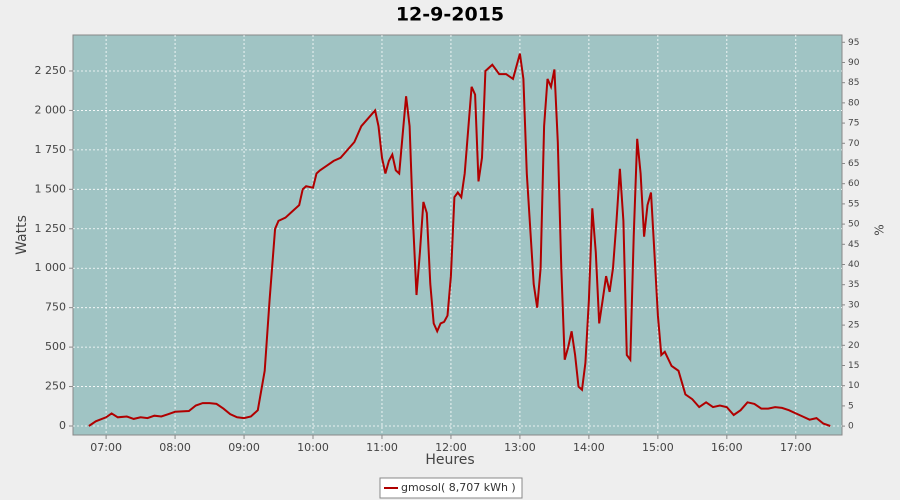  I want to click on y2-tick-label: 60, so click(854, 184).